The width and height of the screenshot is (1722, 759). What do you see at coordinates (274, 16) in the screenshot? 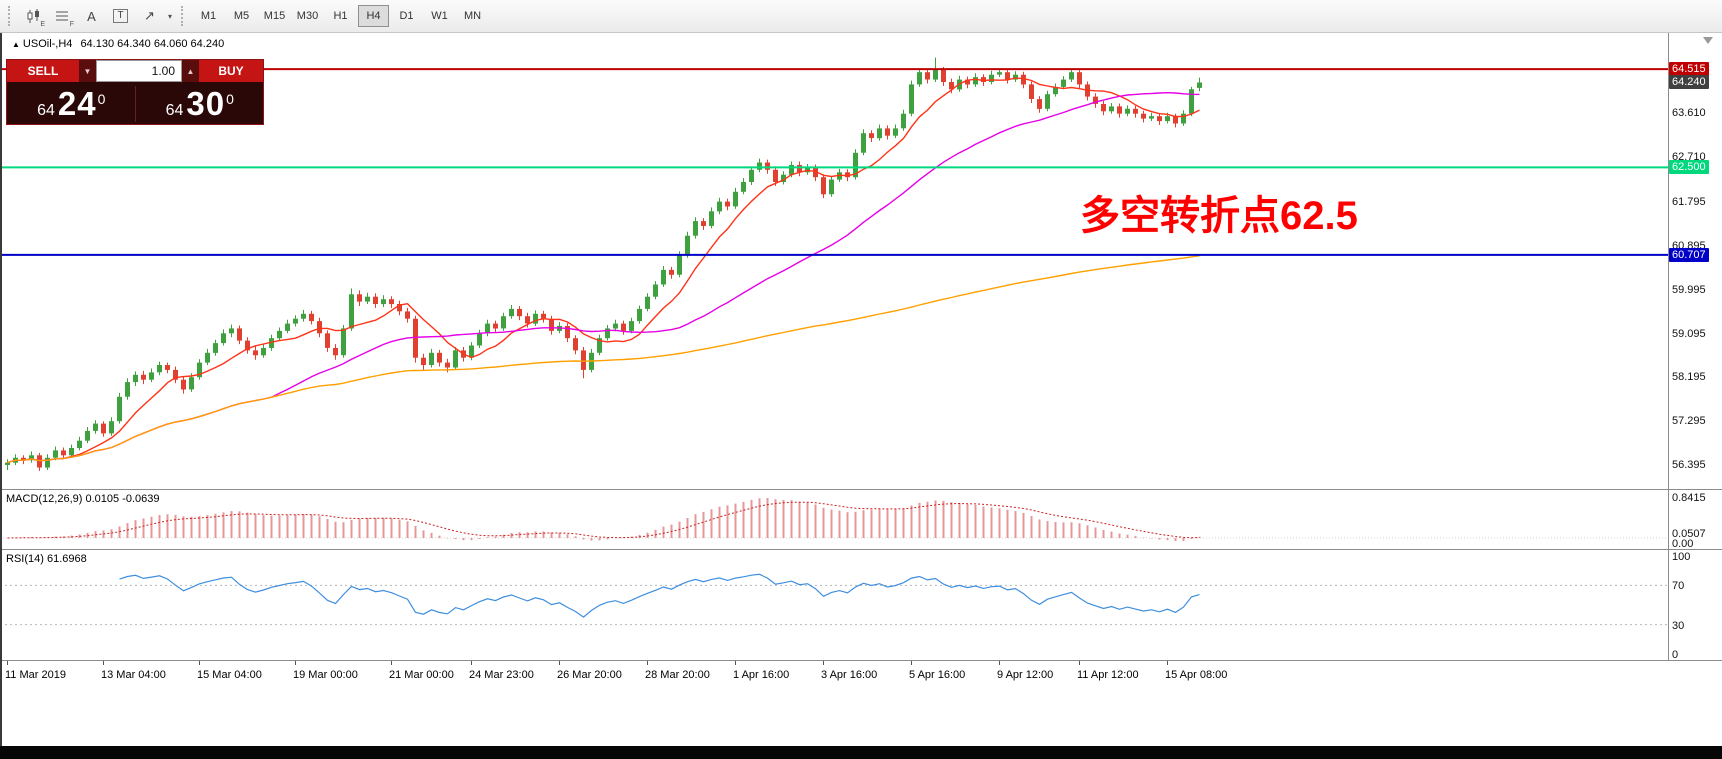
I see `timeframe-m15-button: M15` at bounding box center [274, 16].